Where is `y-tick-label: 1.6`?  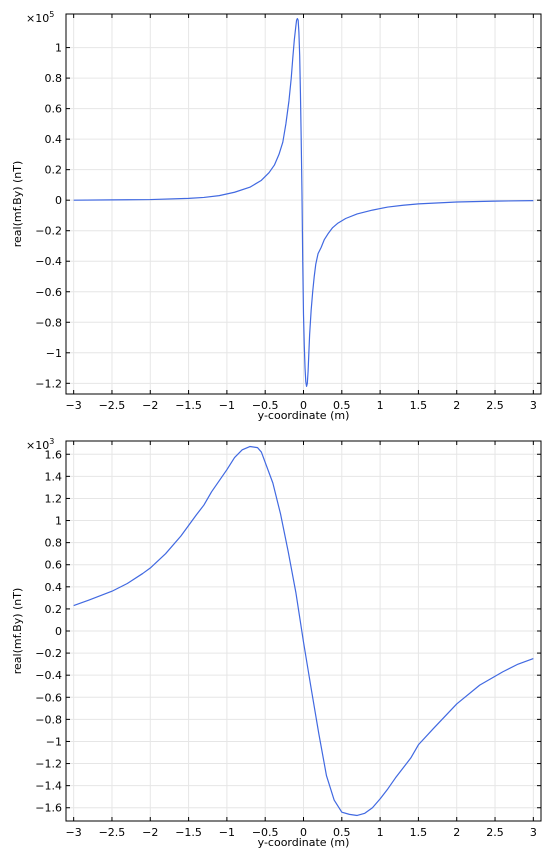
y-tick-label: 1.6 is located at coordinates (54, 454).